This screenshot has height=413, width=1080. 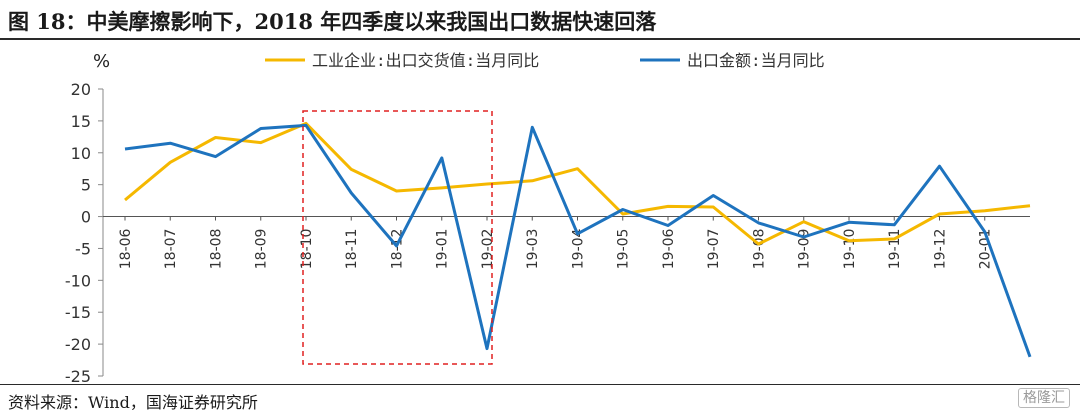 What do you see at coordinates (397, 237) in the screenshot?
I see `highlight-box` at bounding box center [397, 237].